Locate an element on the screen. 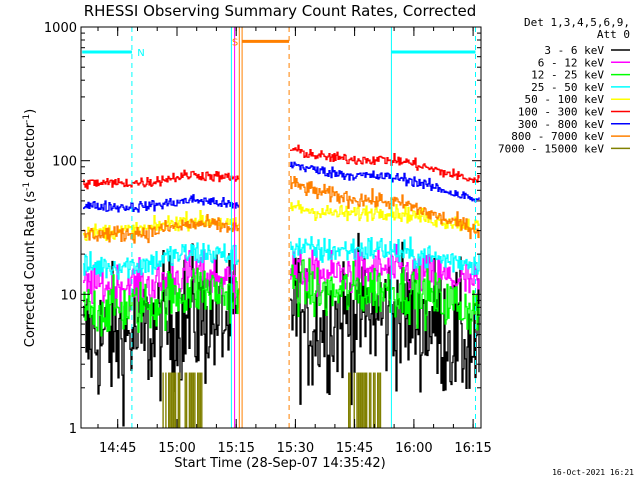 The height and width of the screenshot is (480, 640). legend-entry-label: 100 - 300 keV is located at coordinates (561, 112).